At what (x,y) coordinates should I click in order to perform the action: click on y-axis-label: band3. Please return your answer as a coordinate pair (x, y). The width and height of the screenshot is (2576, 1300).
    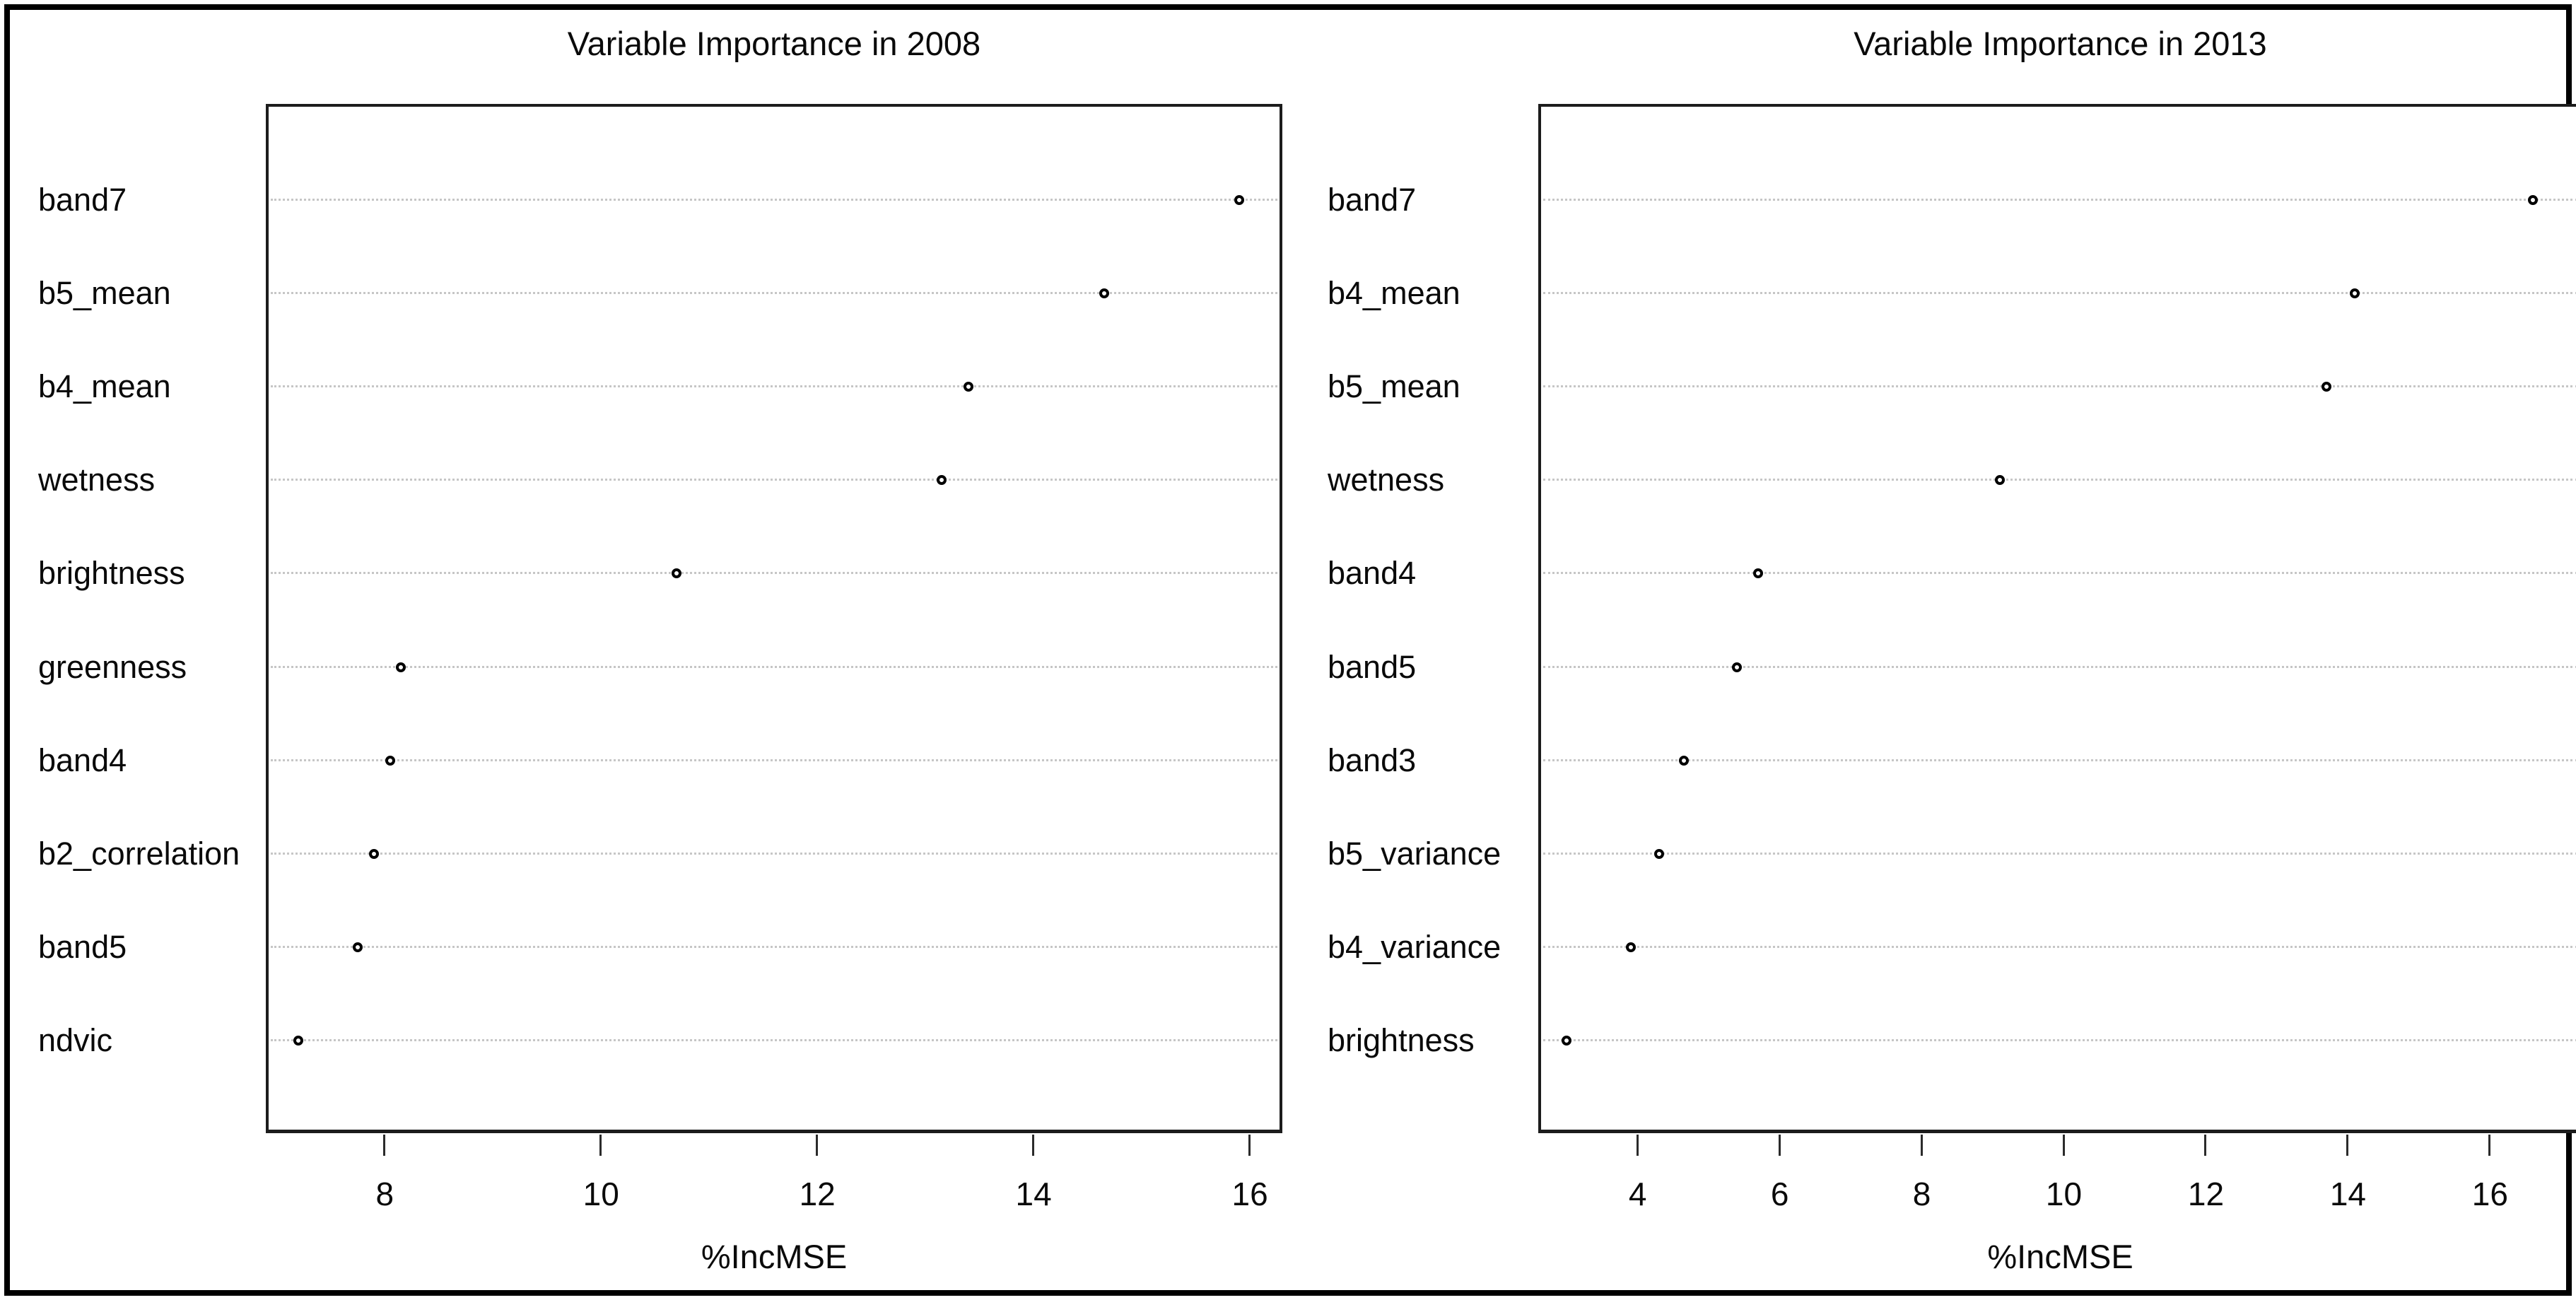
    Looking at the image, I should click on (1372, 760).